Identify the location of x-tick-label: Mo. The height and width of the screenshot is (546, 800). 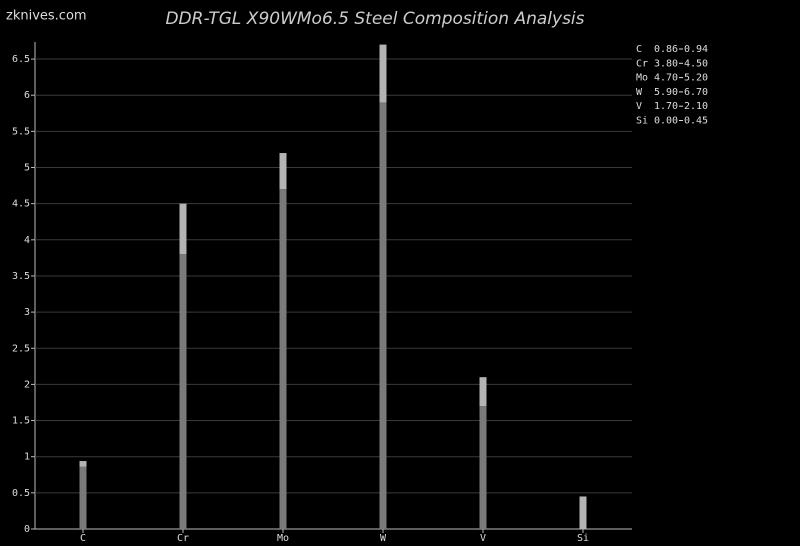
(283, 538).